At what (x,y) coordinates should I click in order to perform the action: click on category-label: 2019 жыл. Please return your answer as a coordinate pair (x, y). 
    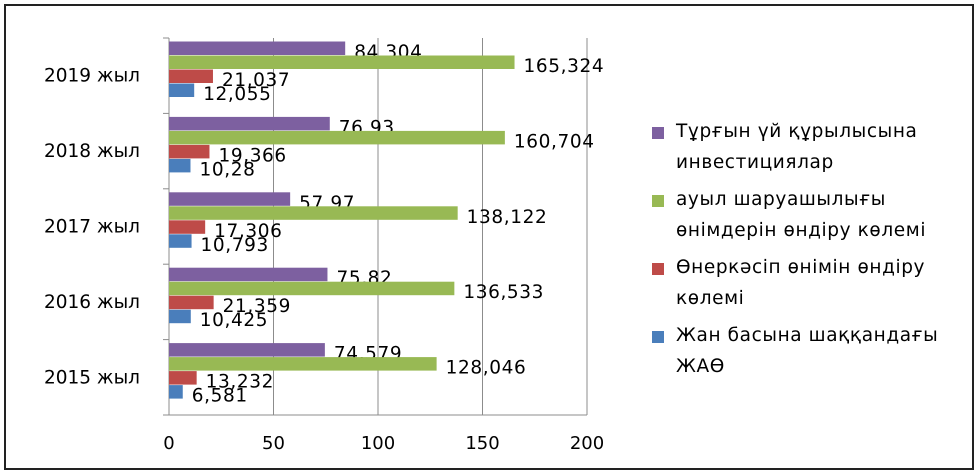
    Looking at the image, I should click on (92, 76).